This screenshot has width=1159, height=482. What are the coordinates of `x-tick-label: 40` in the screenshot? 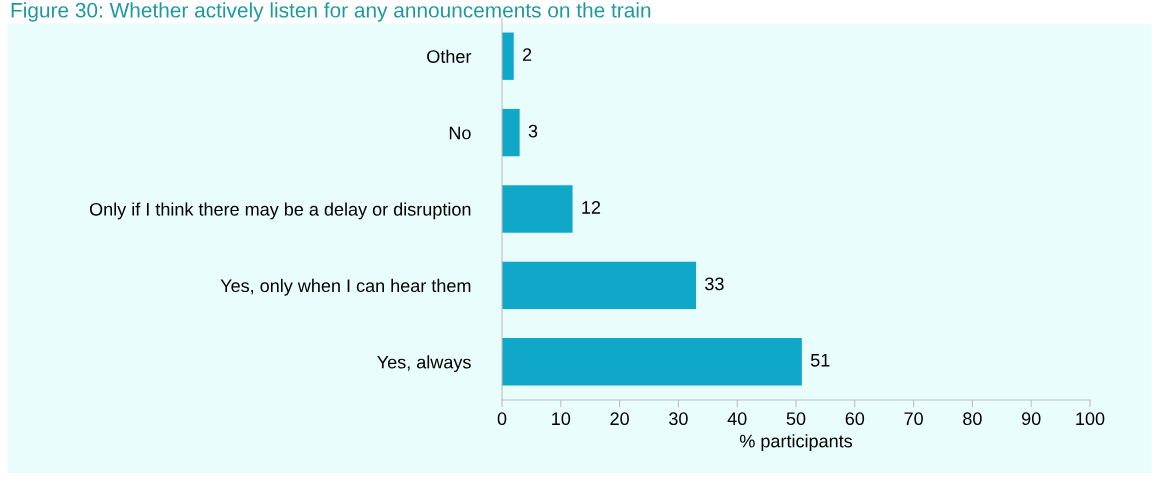 It's located at (737, 419).